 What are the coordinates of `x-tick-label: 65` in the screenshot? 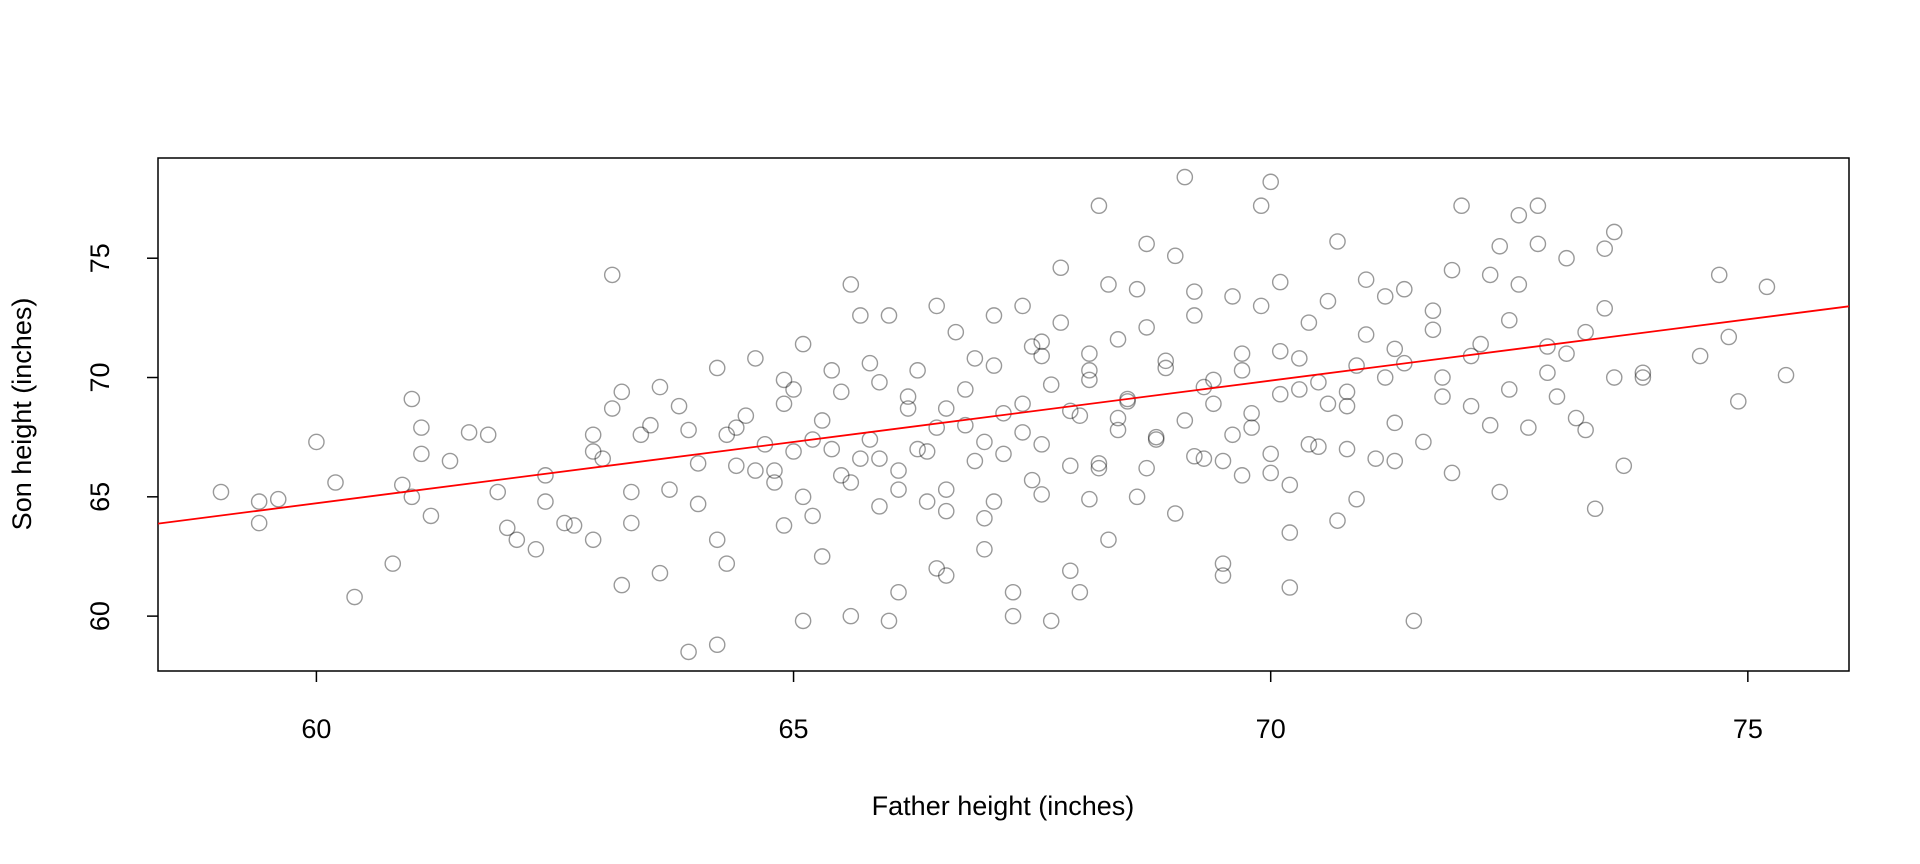 It's located at (794, 729).